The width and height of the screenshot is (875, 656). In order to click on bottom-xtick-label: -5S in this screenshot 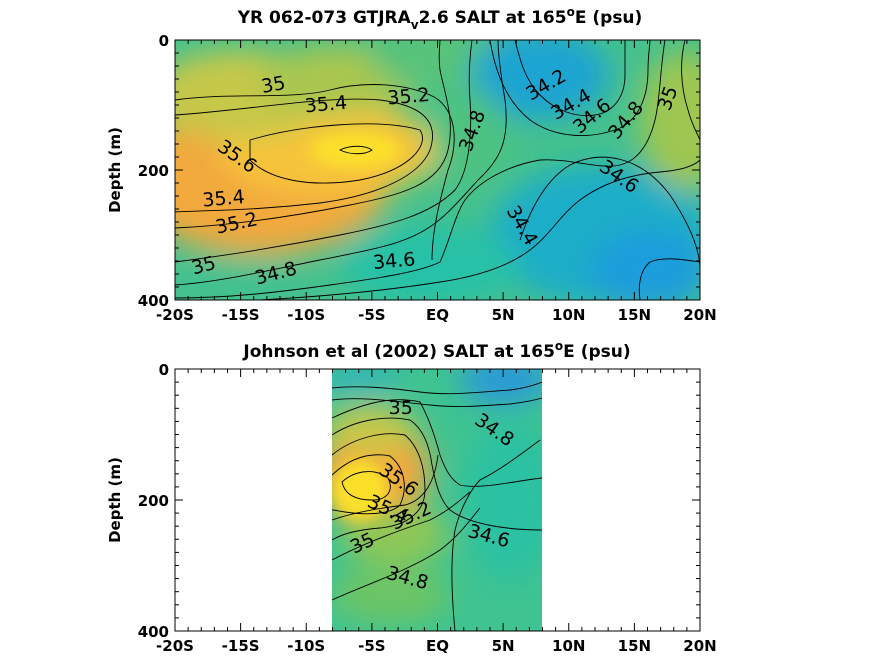, I will do `click(371, 646)`.